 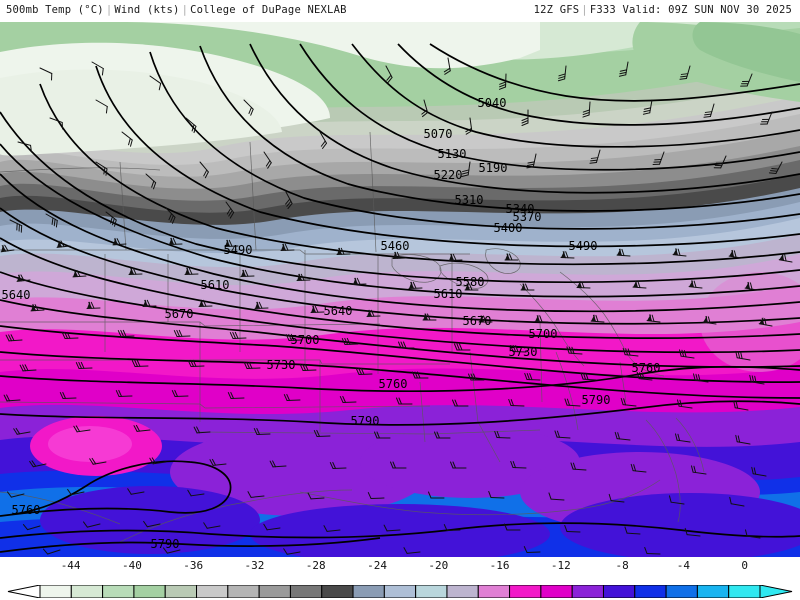 I want to click on header-source-label: College of DuPage NEXLAB, so click(x=268, y=10).